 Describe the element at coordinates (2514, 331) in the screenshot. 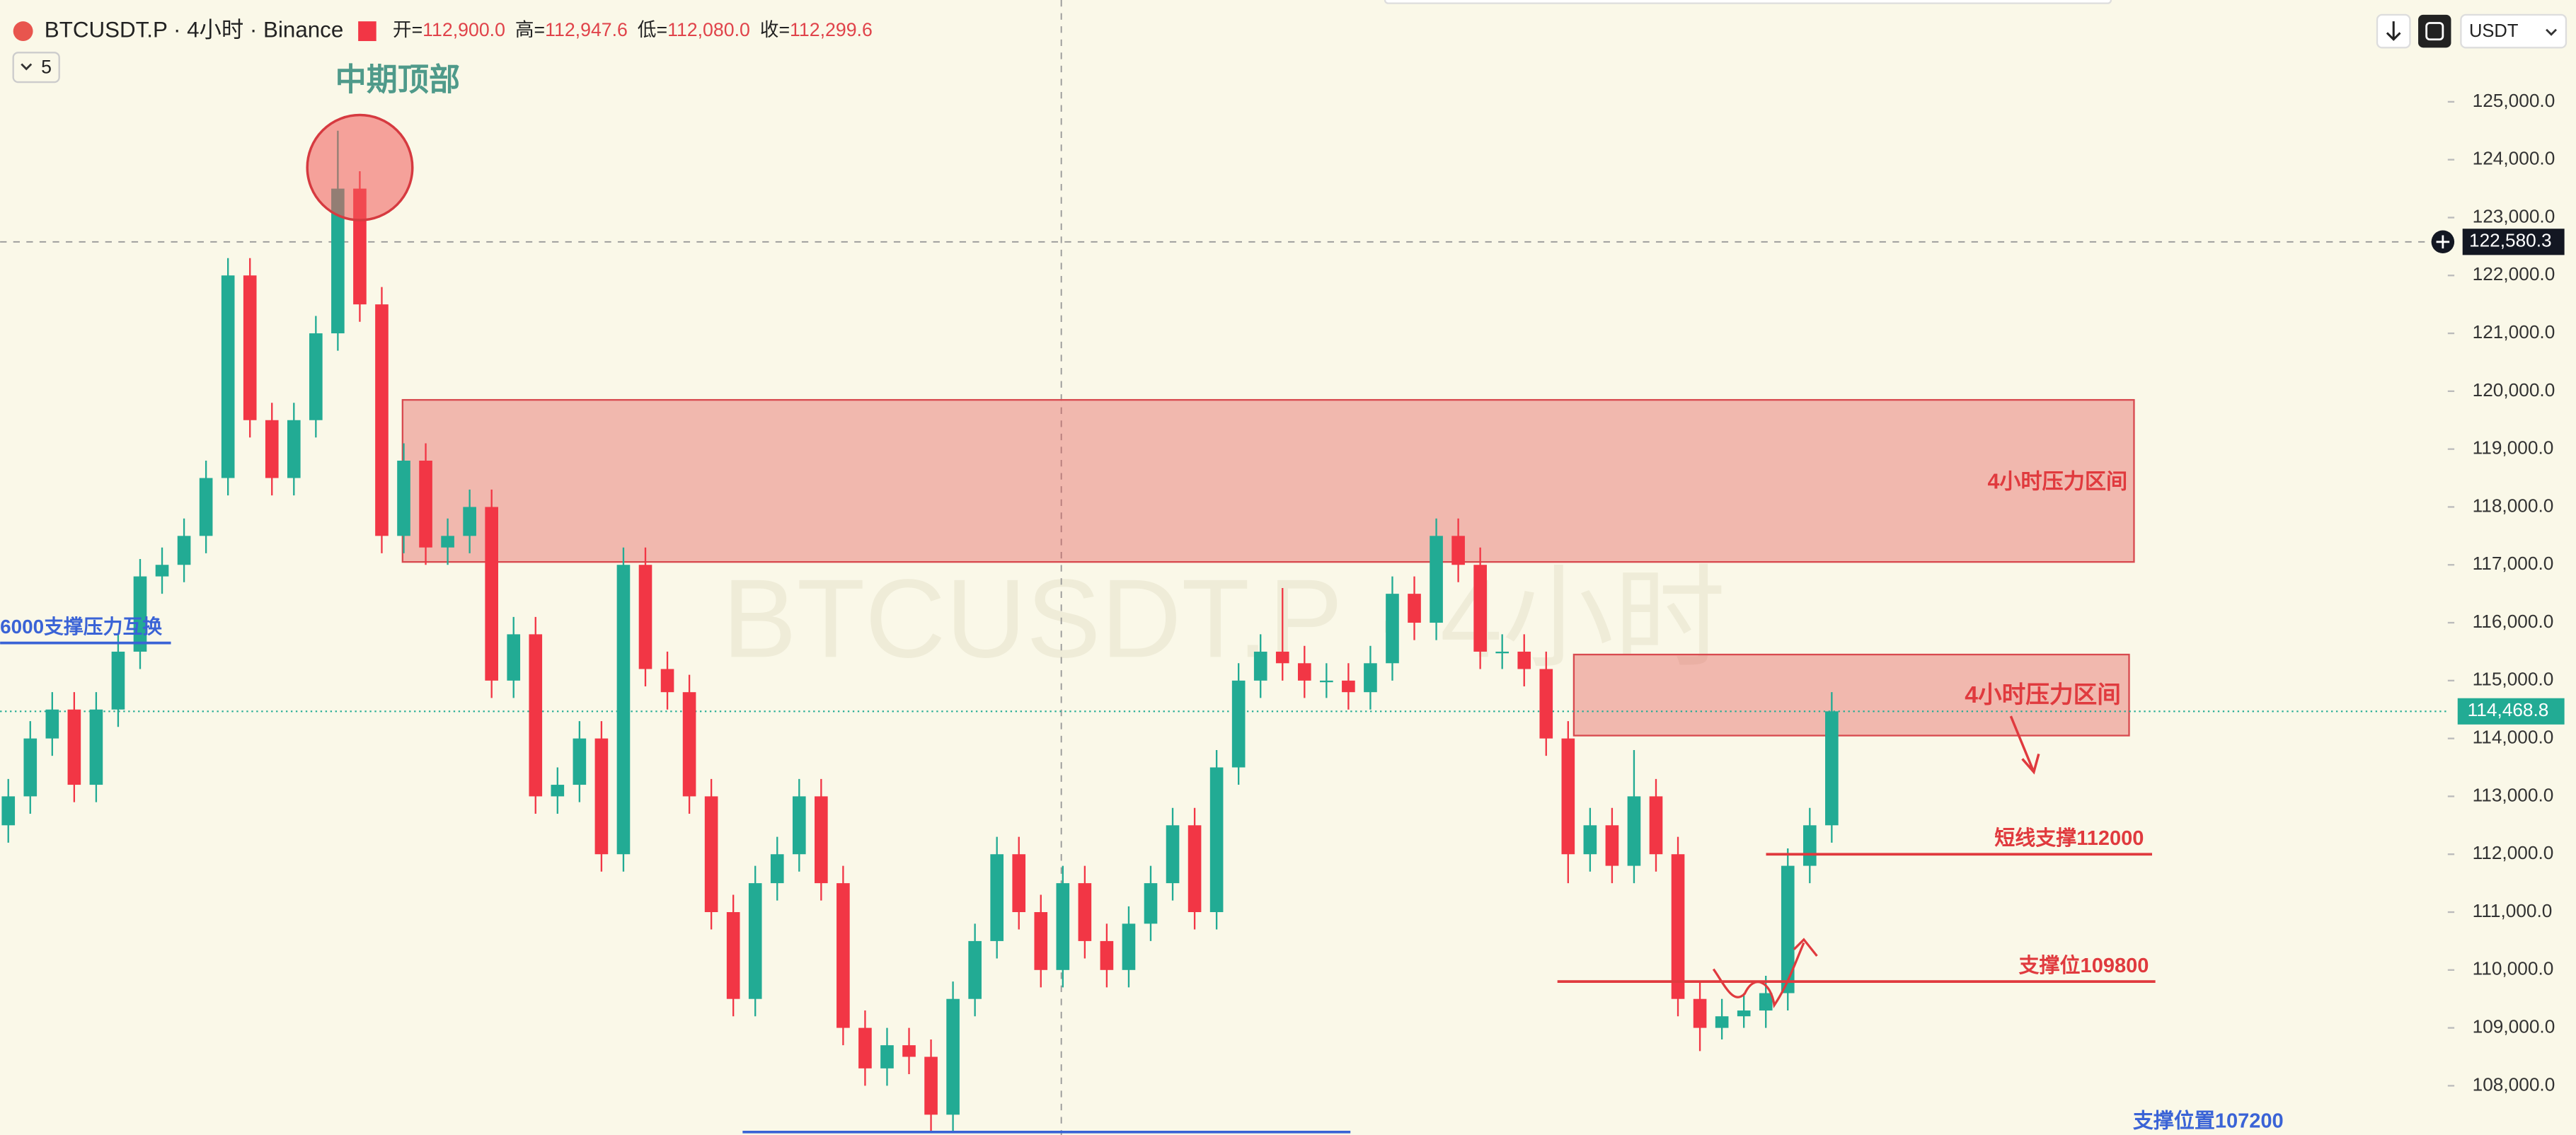

I see `y-tick-label: 121,000.0` at that location.